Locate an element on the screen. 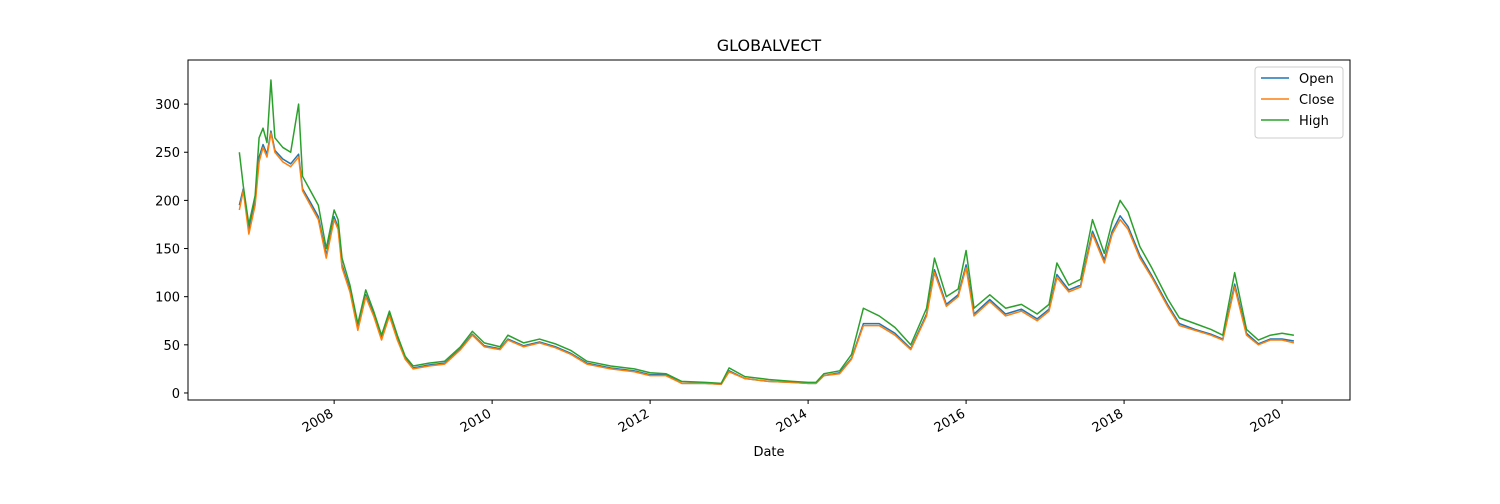 This screenshot has height=504, width=1500. y-tick-label: 300 is located at coordinates (167, 105).